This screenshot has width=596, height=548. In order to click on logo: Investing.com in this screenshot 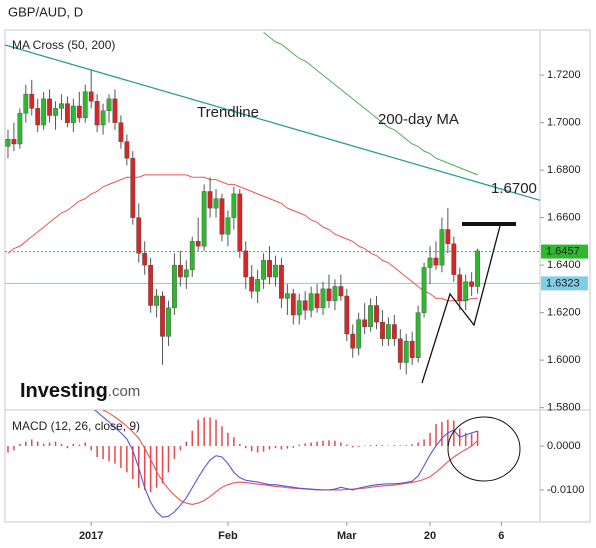, I will do `click(80, 391)`.